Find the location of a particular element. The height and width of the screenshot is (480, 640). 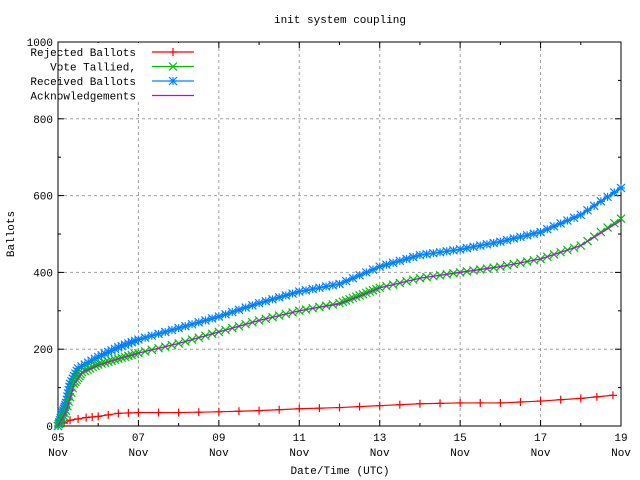

series-rejected-ballots is located at coordinates (335, 410).